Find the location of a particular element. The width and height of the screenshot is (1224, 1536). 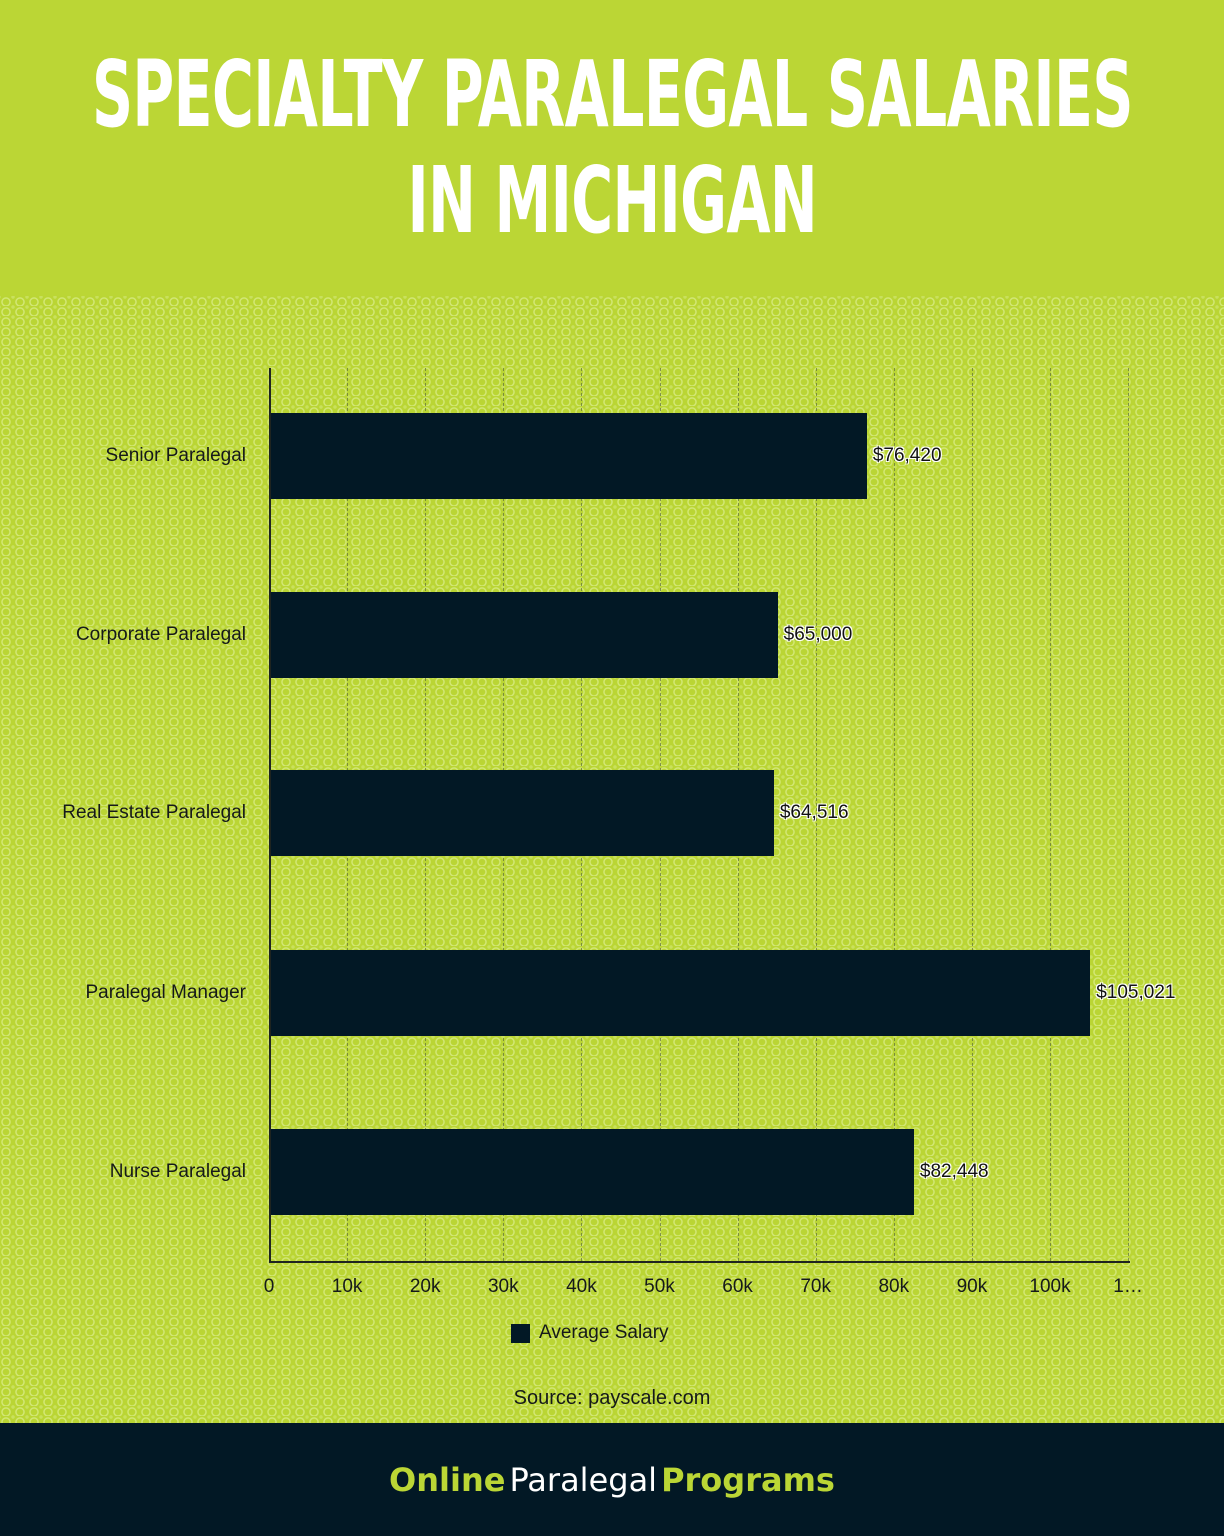

source-note: Source: payscale.com is located at coordinates (612, 1398).